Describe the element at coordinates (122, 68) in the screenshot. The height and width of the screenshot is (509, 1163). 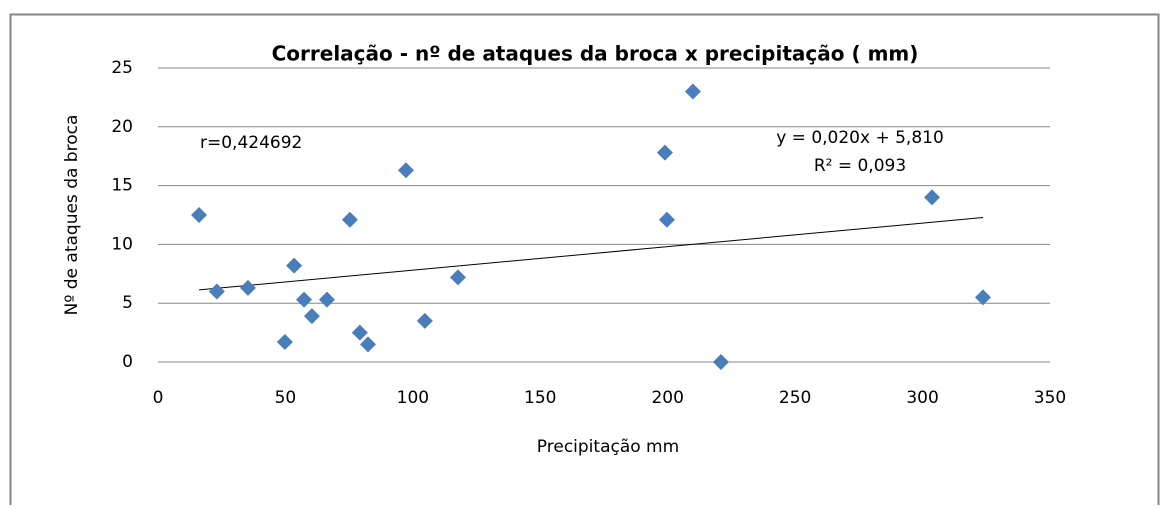
I see `y-tick-label: 25` at that location.